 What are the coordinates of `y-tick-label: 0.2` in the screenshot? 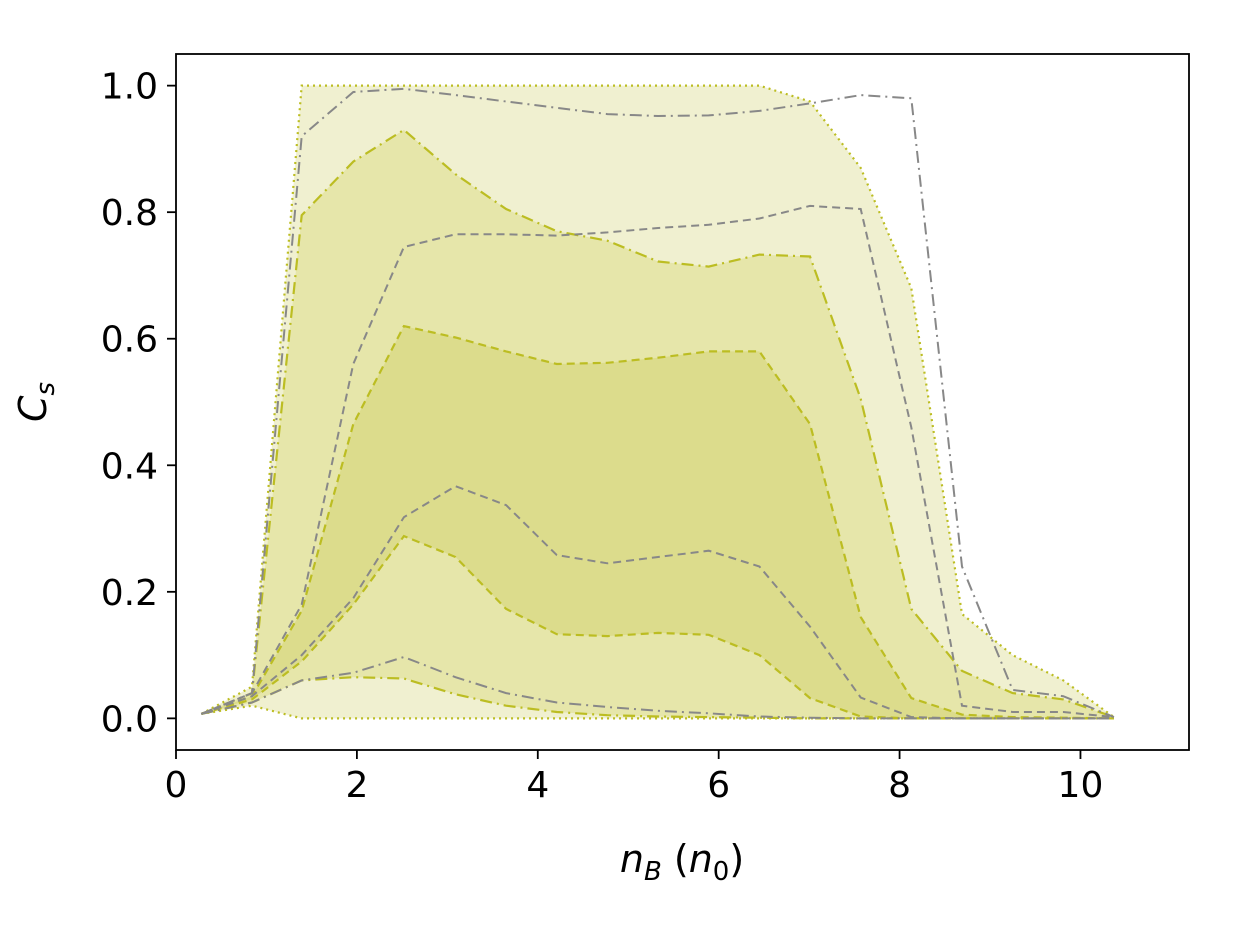 It's located at (129, 593).